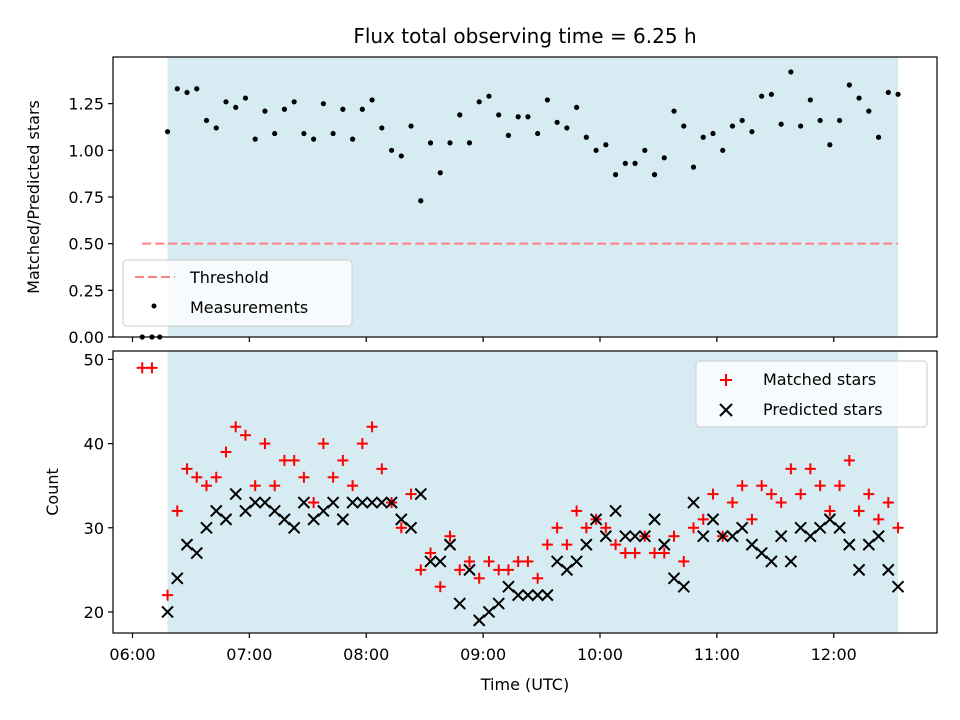 The image size is (960, 720). Describe the element at coordinates (86, 150) in the screenshot. I see `top-y-tick-label: 1.00` at that location.